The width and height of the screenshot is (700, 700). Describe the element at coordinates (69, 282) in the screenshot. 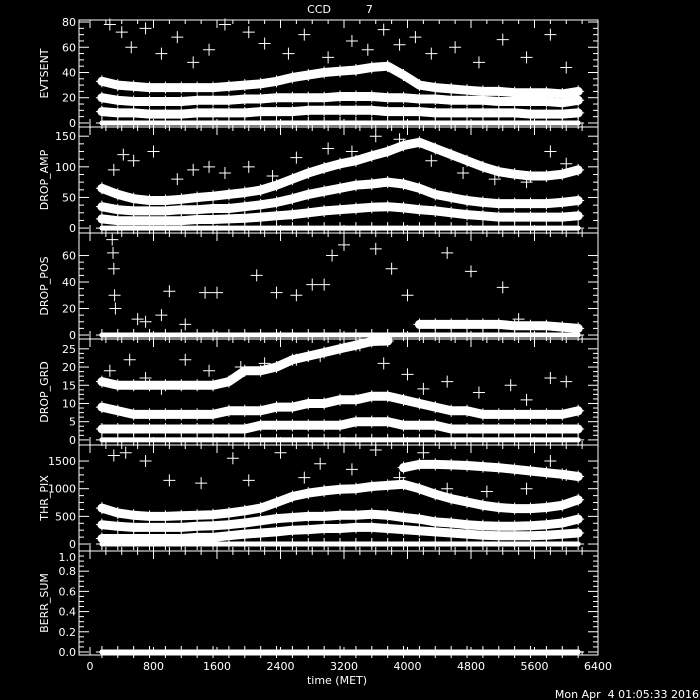

I see `y-tick-label: 40` at that location.